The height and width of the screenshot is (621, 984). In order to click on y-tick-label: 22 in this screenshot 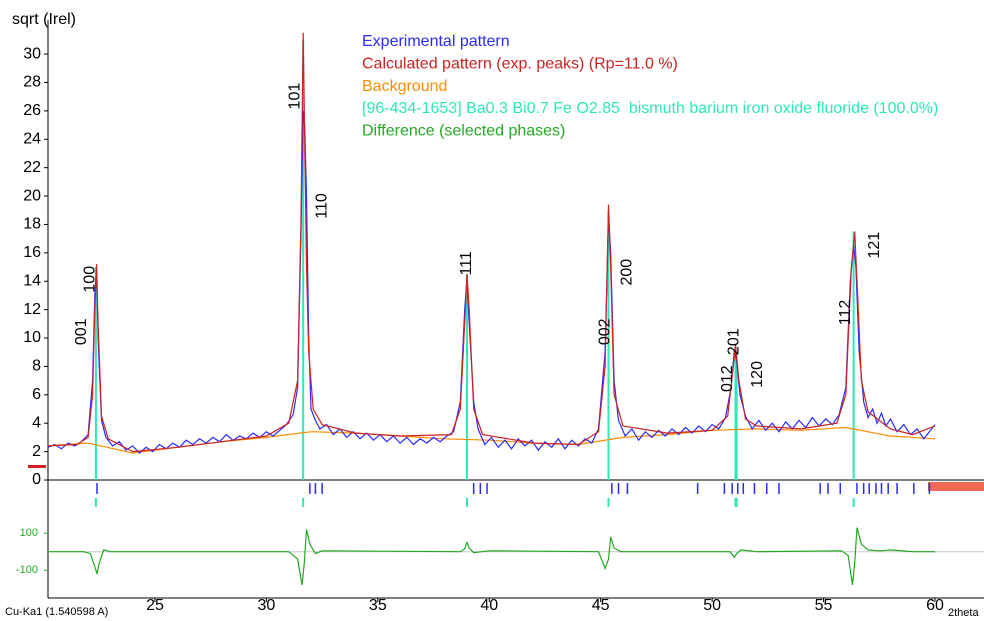, I will do `click(32, 167)`.